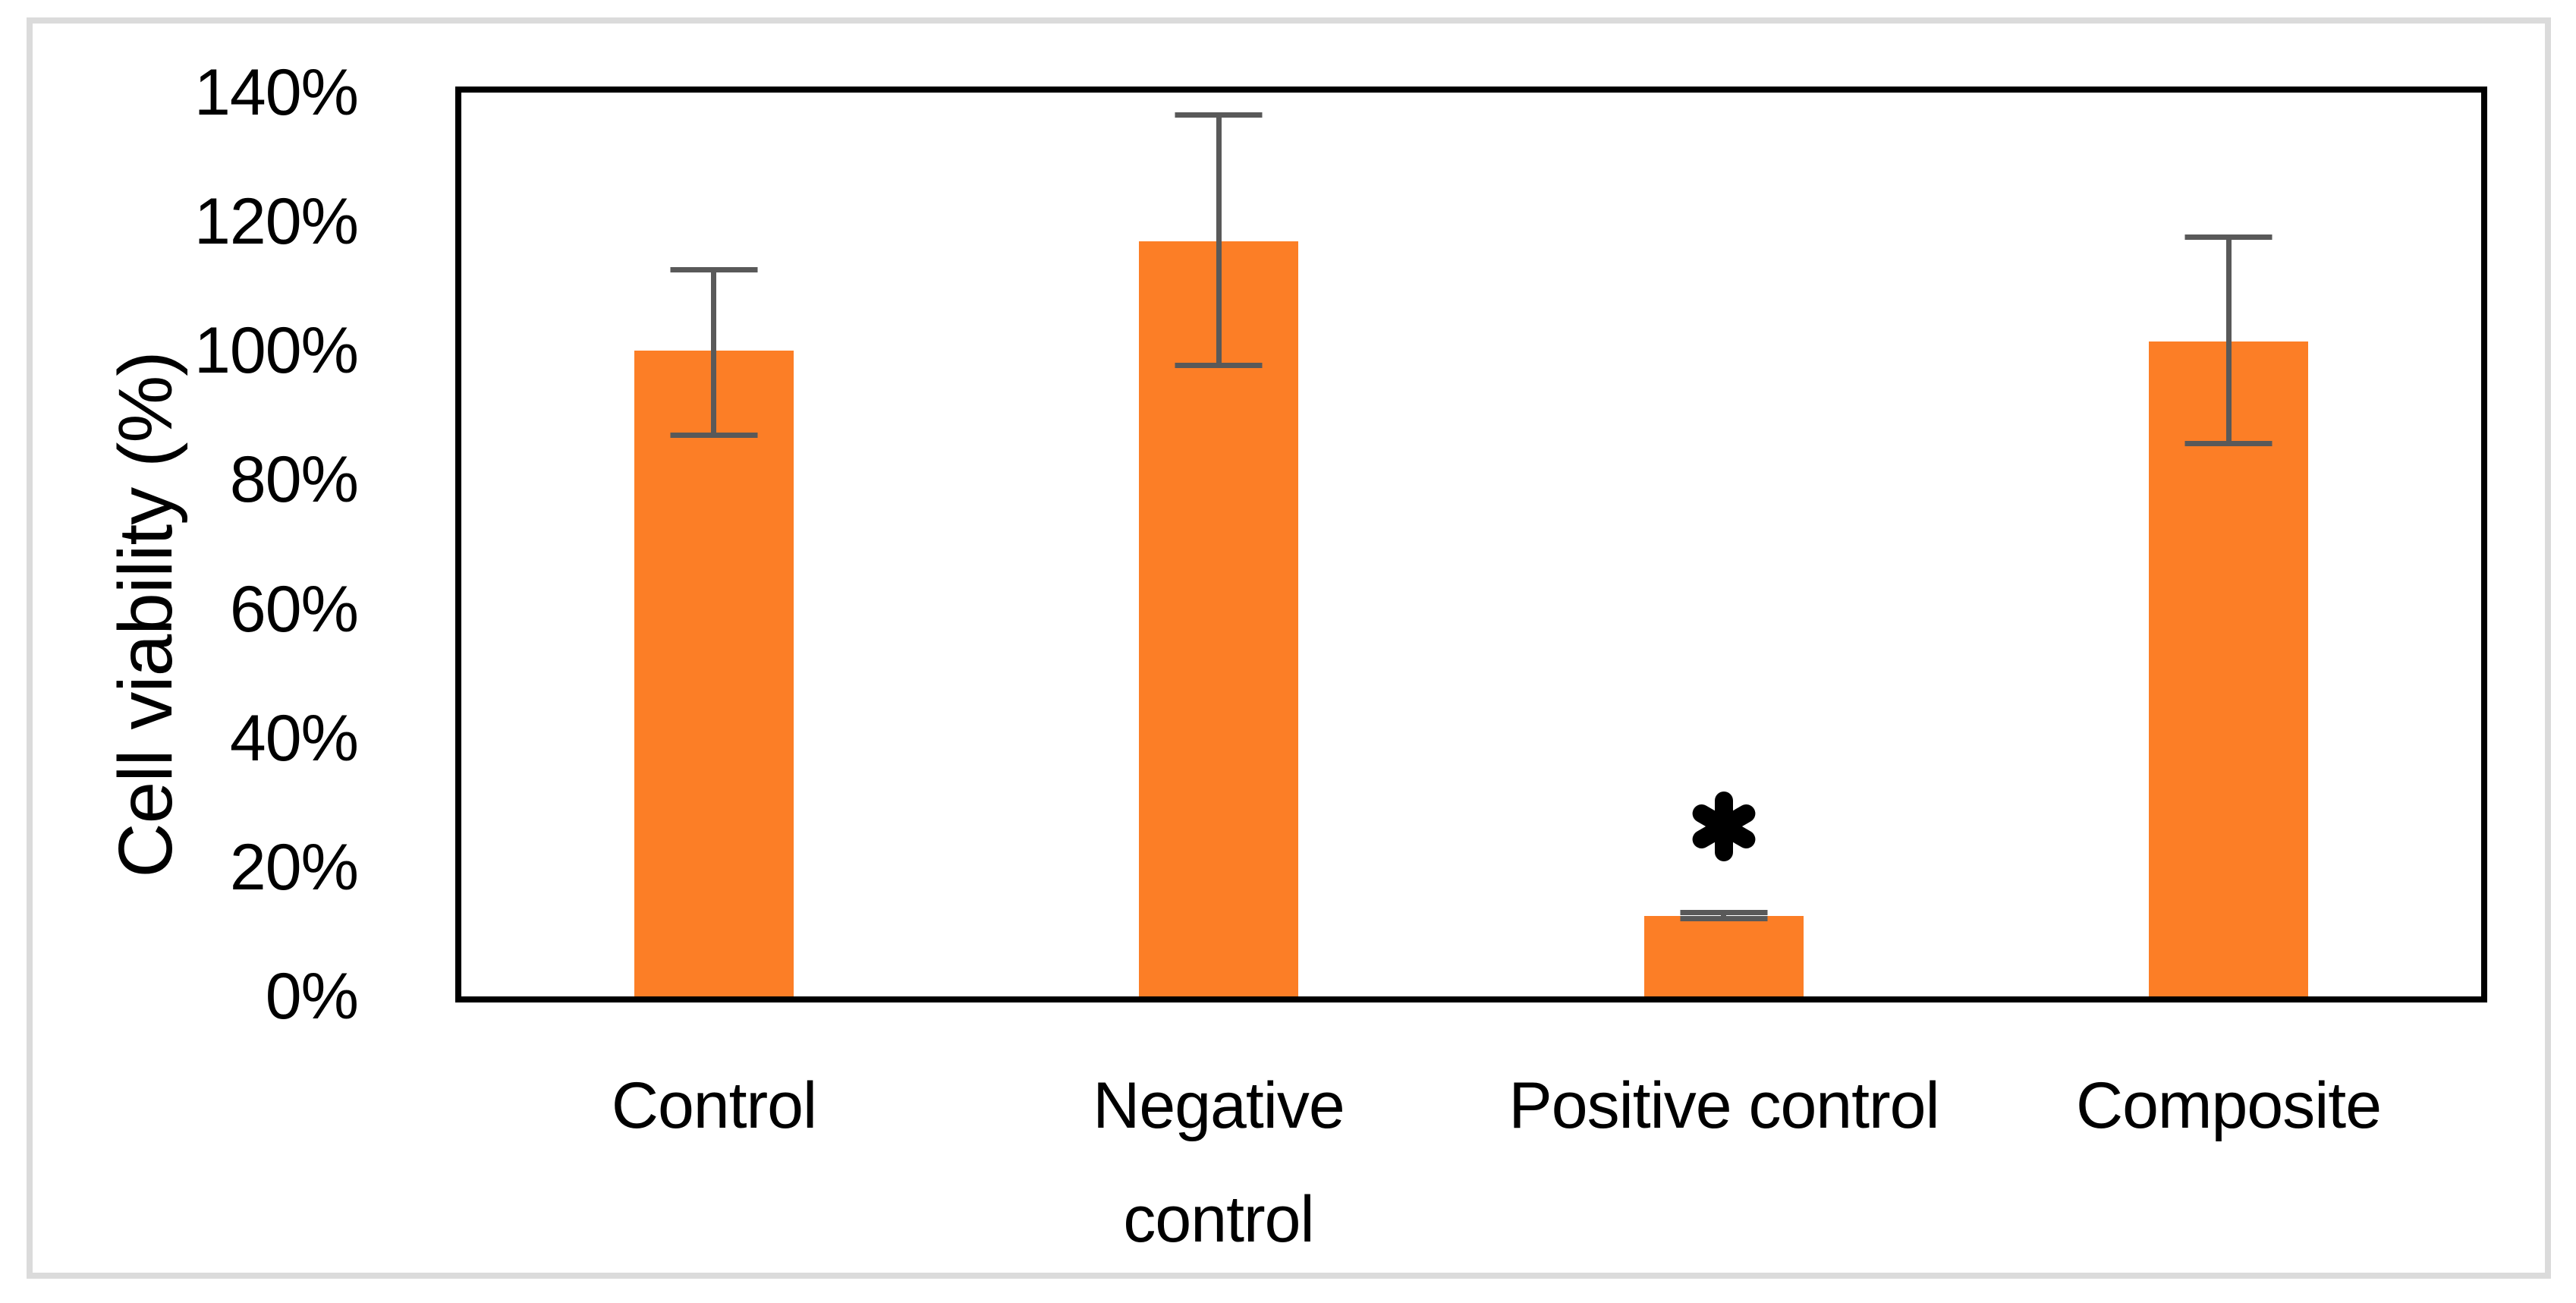  I want to click on bar-group-composite, so click(2229, 544).